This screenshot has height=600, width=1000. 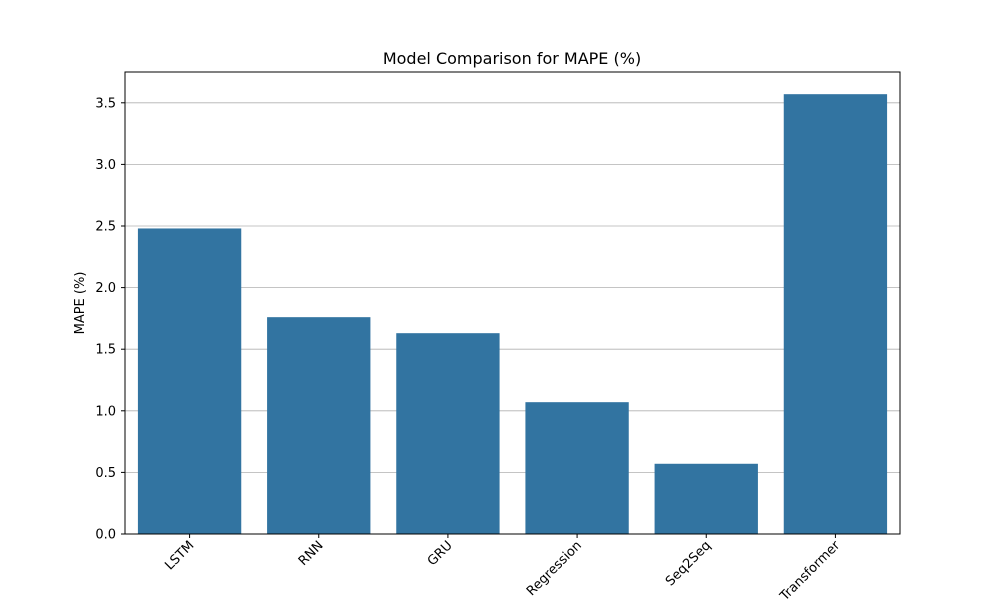 I want to click on y-tick-label: 0.0, so click(x=105, y=535).